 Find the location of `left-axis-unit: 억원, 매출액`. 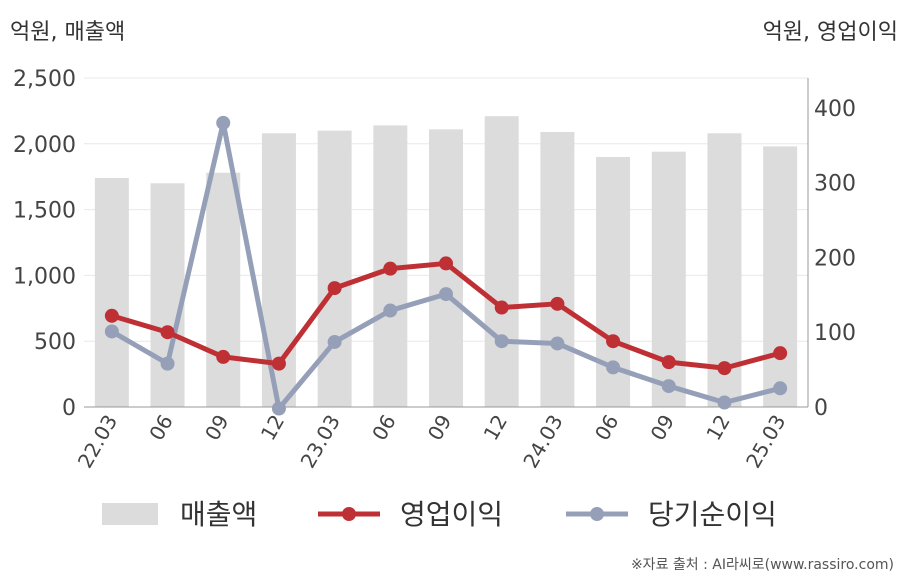

left-axis-unit: 억원, 매출액 is located at coordinates (68, 32).